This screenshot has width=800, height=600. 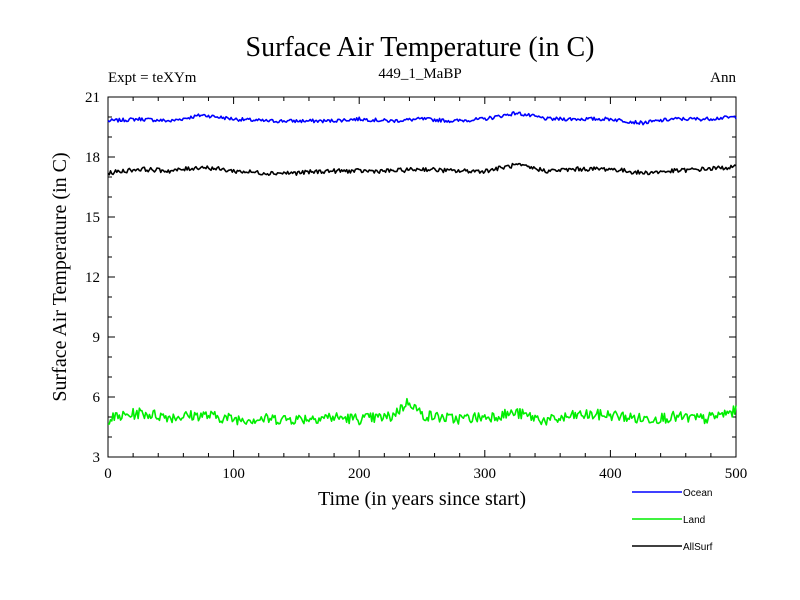 I want to click on x-axis-label: Time (in years since start), so click(x=422, y=499).